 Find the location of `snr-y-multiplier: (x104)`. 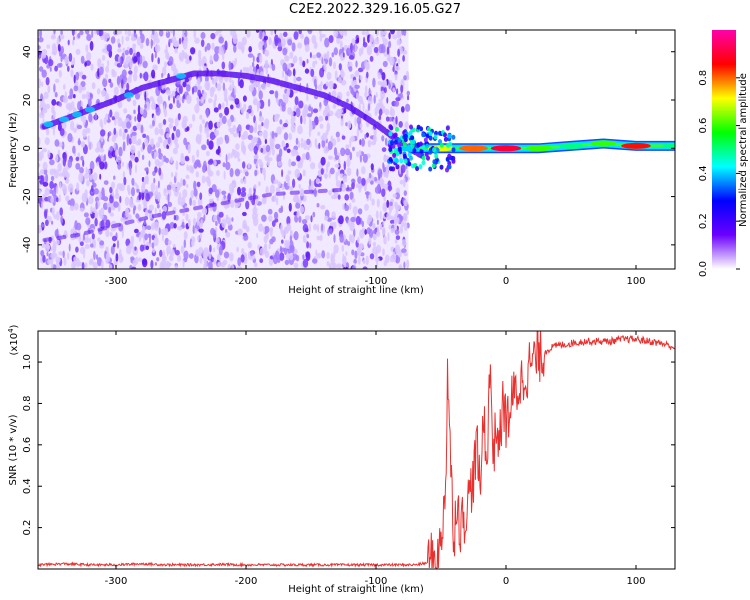

snr-y-multiplier: (x104) is located at coordinates (13, 339).